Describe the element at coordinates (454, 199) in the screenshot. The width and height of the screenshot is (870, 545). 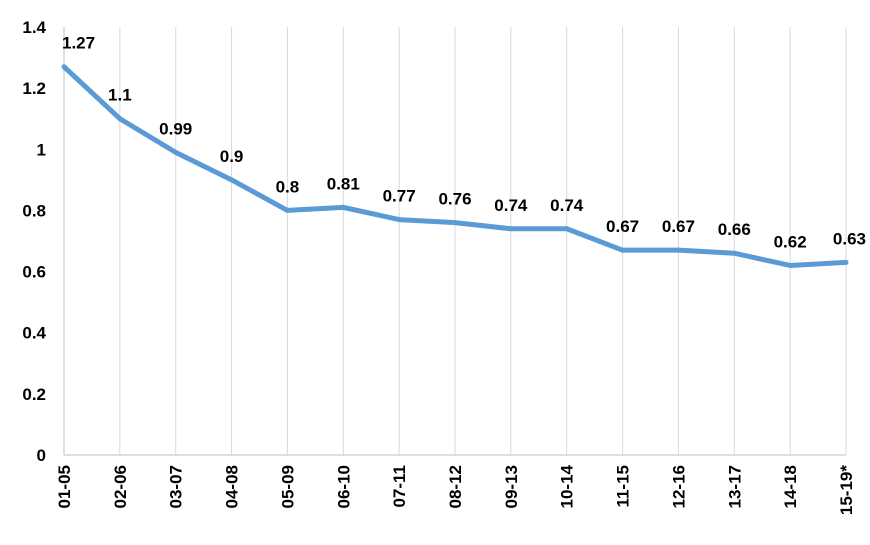
I see `data-label: 0.76` at that location.